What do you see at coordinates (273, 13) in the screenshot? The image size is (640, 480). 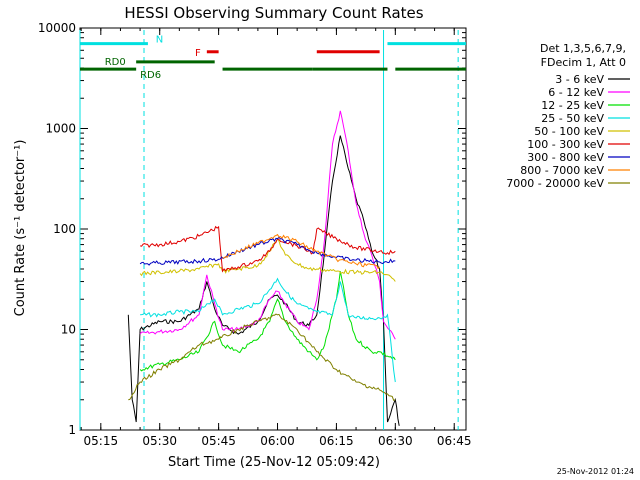 I see `chart-title: HESSI Observing Summary Count Rates` at bounding box center [273, 13].